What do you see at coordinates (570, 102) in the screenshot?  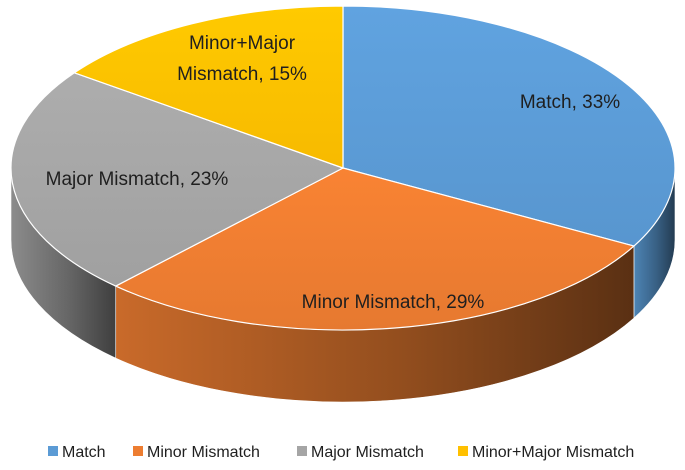 I see `data-label-match: Match, 33%` at bounding box center [570, 102].